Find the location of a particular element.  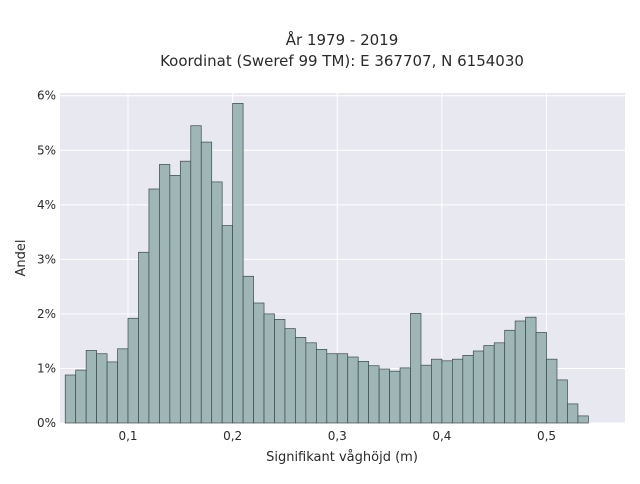

chart-title: År 1979 - 2019 is located at coordinates (342, 39).